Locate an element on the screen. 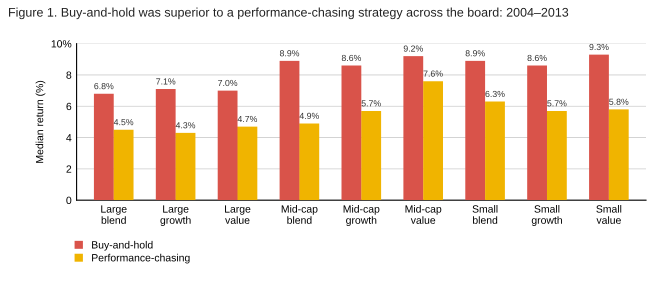 The width and height of the screenshot is (666, 301). x-tick-label: Mid-cap value is located at coordinates (424, 214).